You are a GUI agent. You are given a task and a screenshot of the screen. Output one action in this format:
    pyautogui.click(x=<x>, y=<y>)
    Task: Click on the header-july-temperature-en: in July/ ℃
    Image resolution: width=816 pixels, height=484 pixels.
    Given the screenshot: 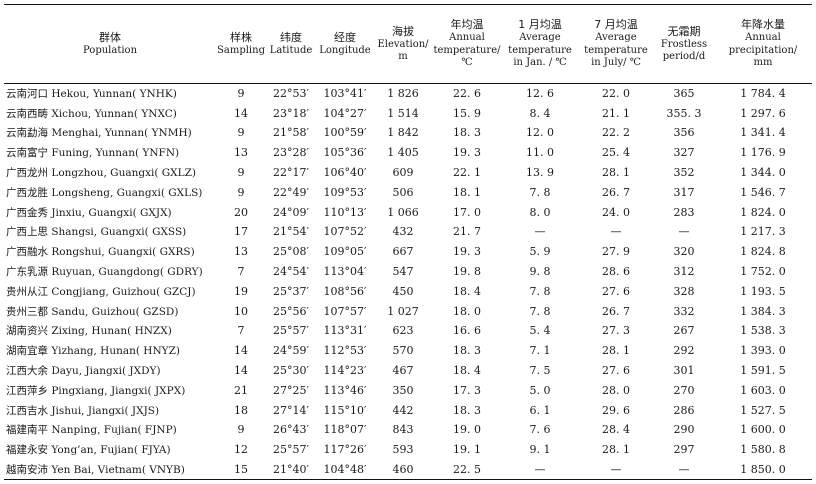 What is the action you would take?
    pyautogui.click(x=616, y=63)
    